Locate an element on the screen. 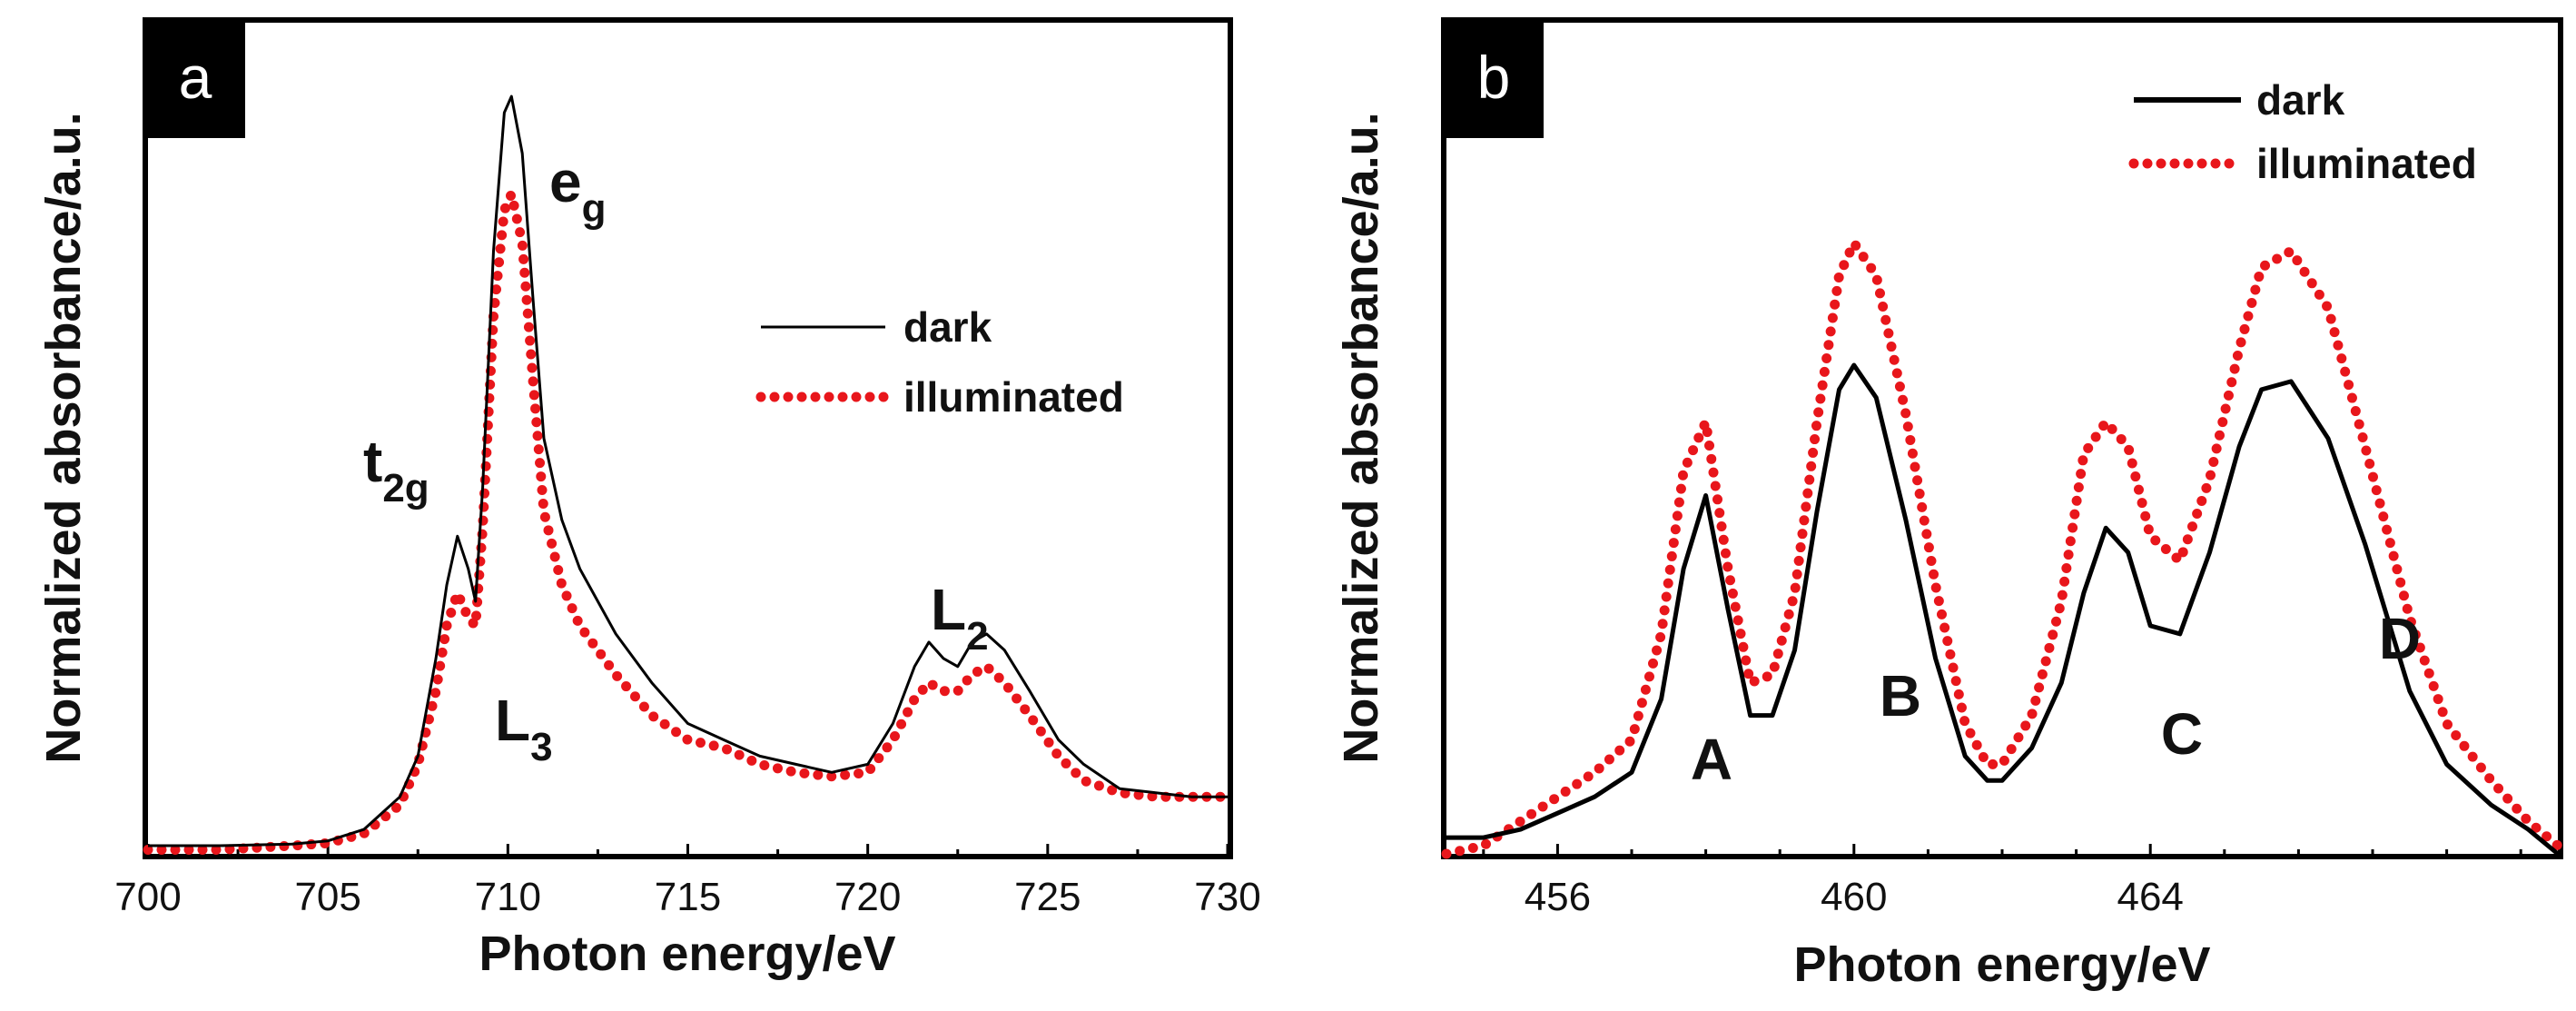 This screenshot has height=1011, width=2576. panel-b-label-box is located at coordinates (1494, 79).